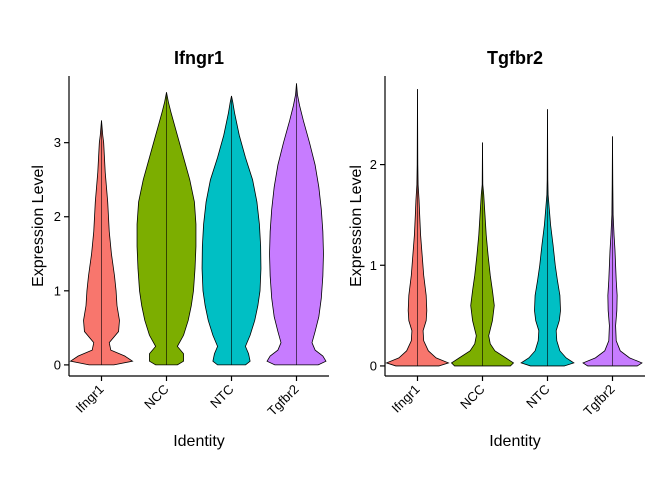 This screenshot has height=480, width=672. I want to click on panel-title: Ifngr1, so click(199, 58).